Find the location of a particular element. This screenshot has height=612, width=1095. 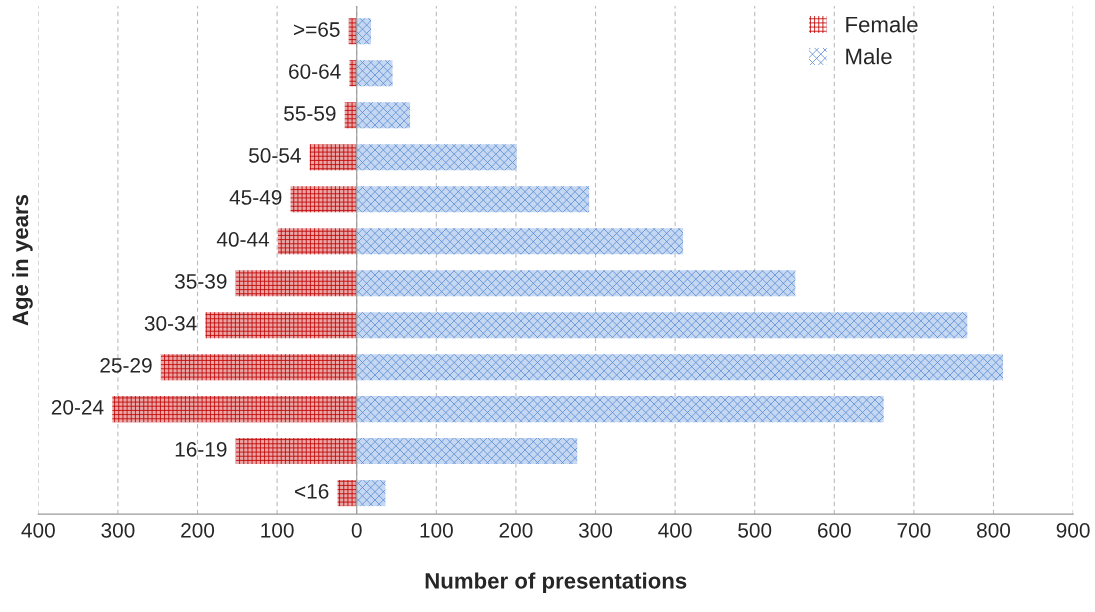

x-tick-label: 600 is located at coordinates (834, 530).